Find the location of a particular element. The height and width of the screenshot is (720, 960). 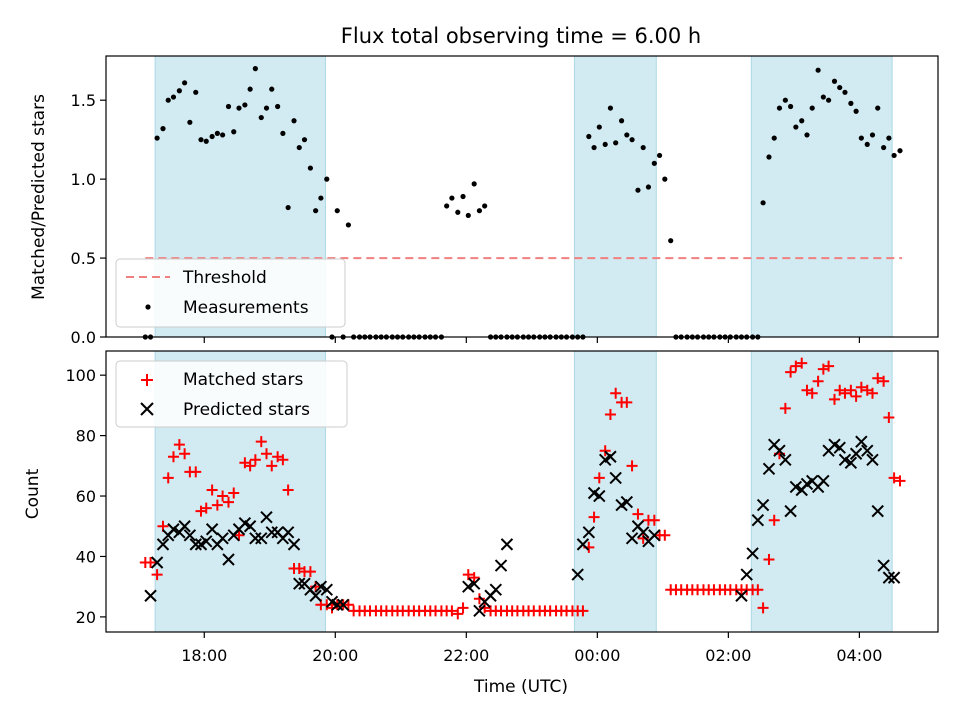

bottom-legend: Matched stars Predicted stars is located at coordinates (231, 394).